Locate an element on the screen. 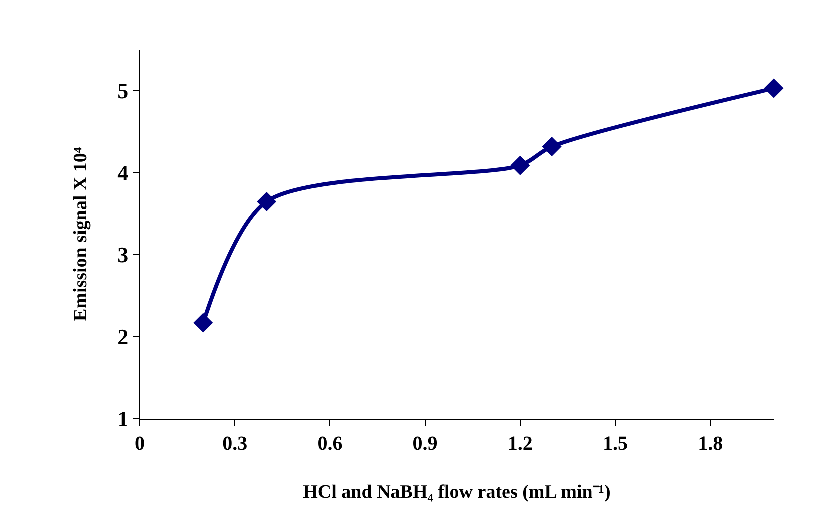 Image resolution: width=814 pixels, height=509 pixels. x-tick-label: 0.3 is located at coordinates (235, 444).